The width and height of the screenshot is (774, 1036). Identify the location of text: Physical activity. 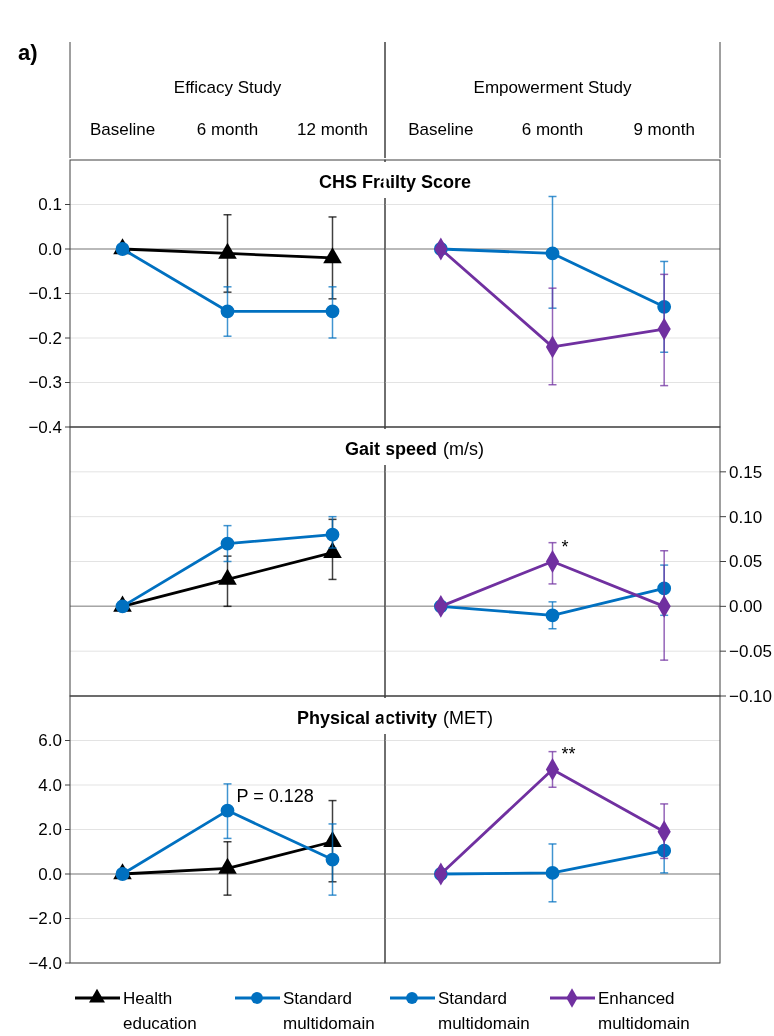
(366, 718).